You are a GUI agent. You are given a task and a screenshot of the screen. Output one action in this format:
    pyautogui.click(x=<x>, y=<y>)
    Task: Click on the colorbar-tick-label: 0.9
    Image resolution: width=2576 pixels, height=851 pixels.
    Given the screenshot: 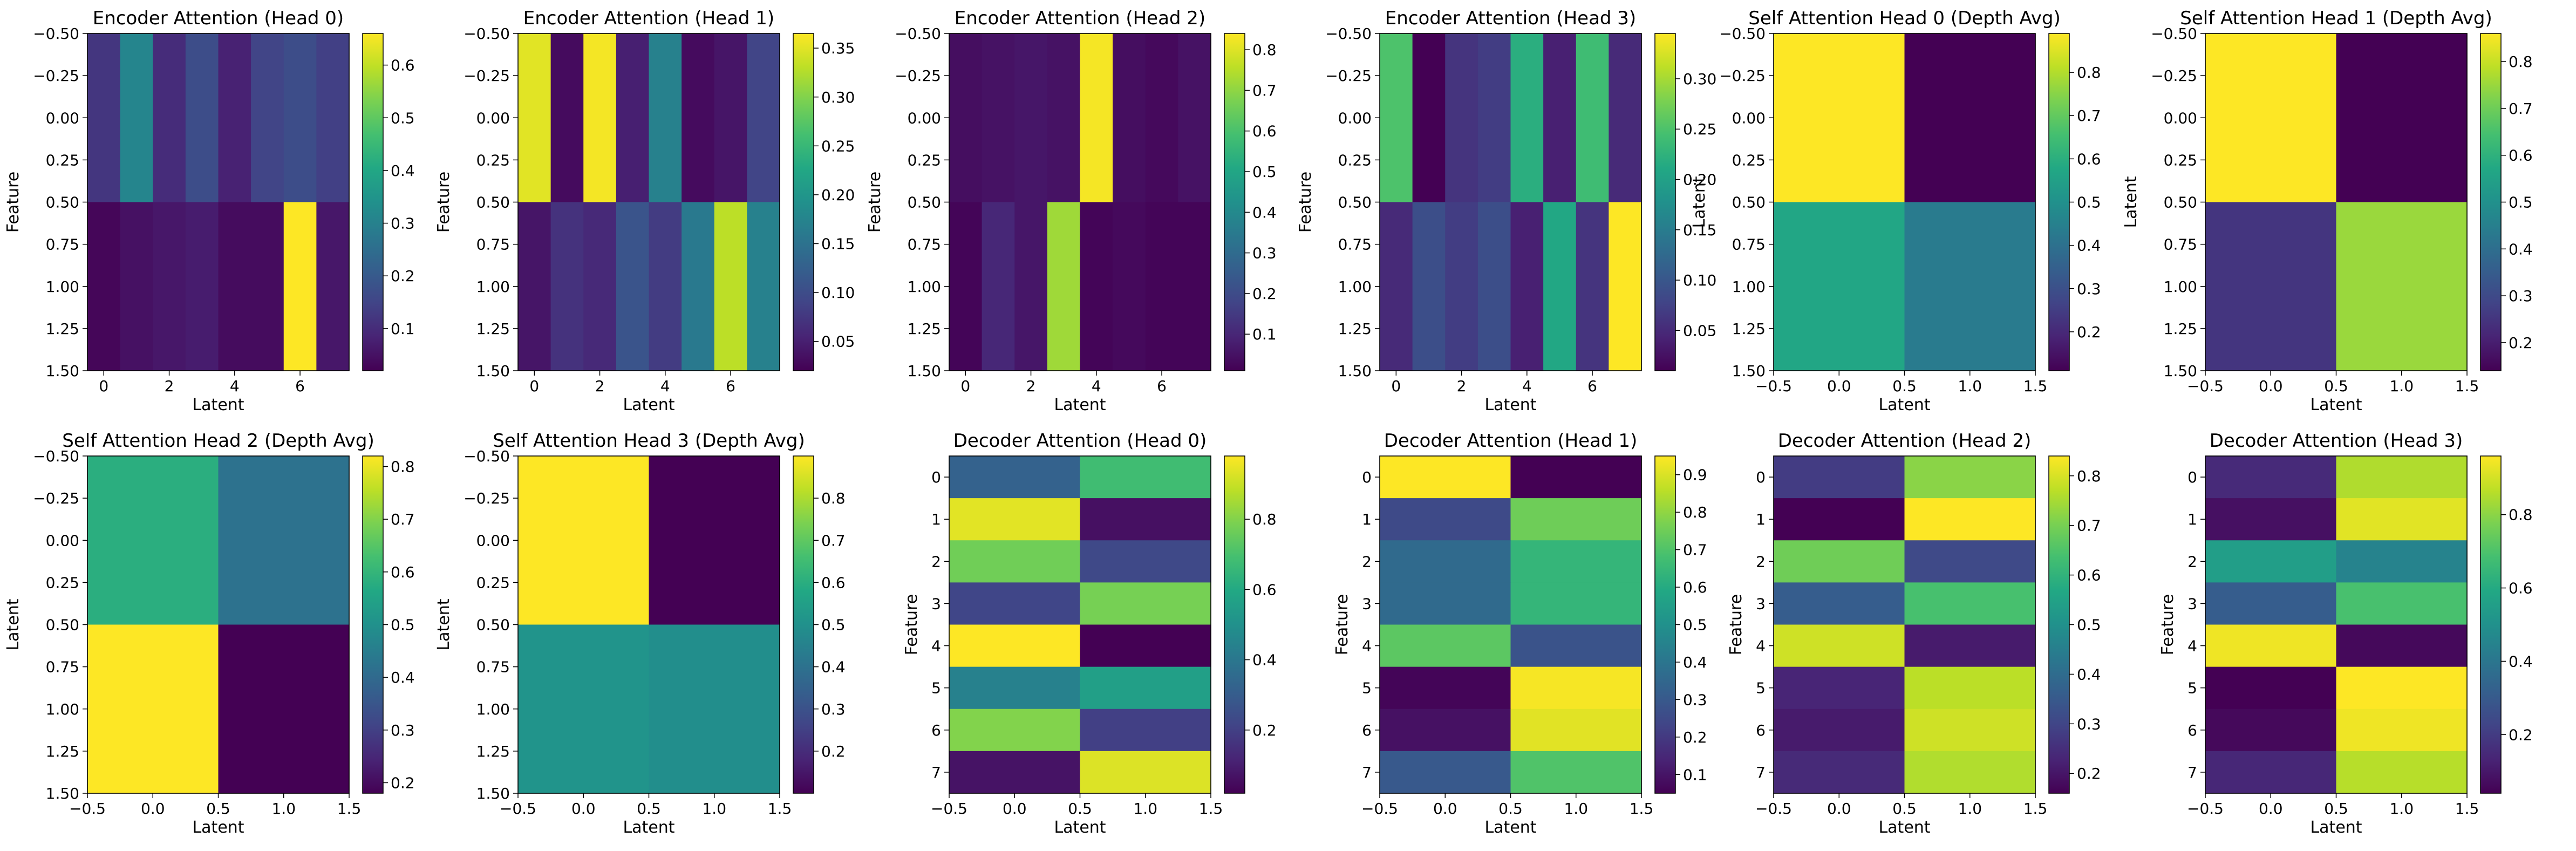 What is the action you would take?
    pyautogui.click(x=1695, y=475)
    